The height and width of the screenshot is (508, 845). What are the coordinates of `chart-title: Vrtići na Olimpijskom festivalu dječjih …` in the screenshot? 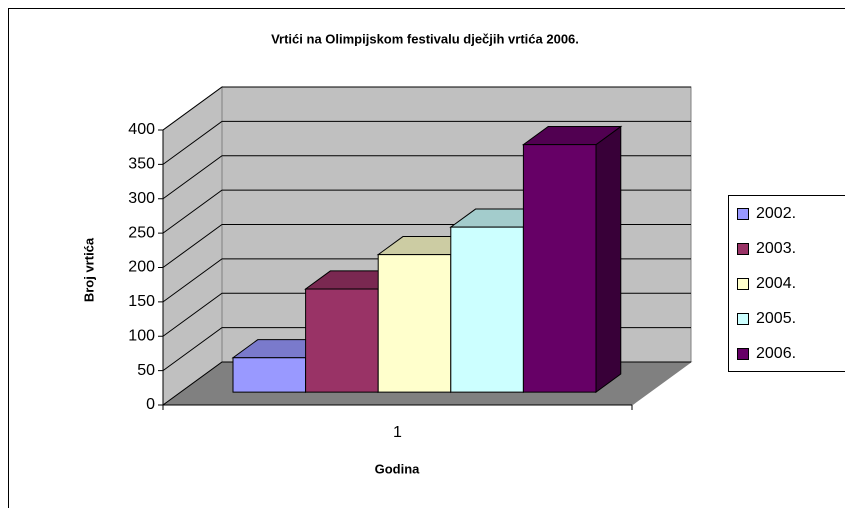 It's located at (425, 38).